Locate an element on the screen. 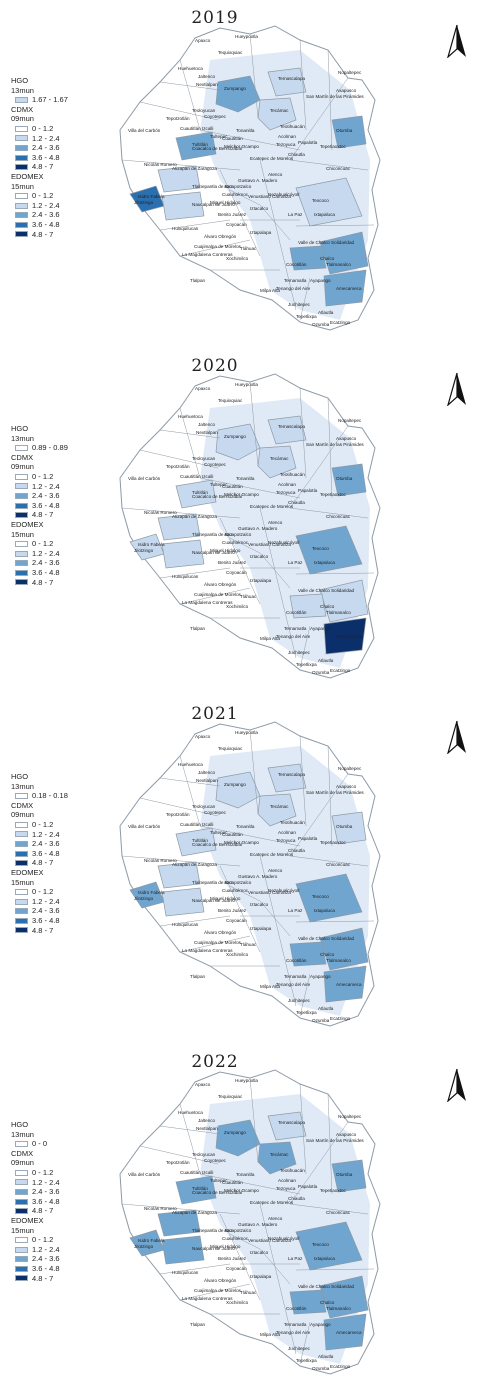  place-label: Temamatla is located at coordinates (295, 1324).